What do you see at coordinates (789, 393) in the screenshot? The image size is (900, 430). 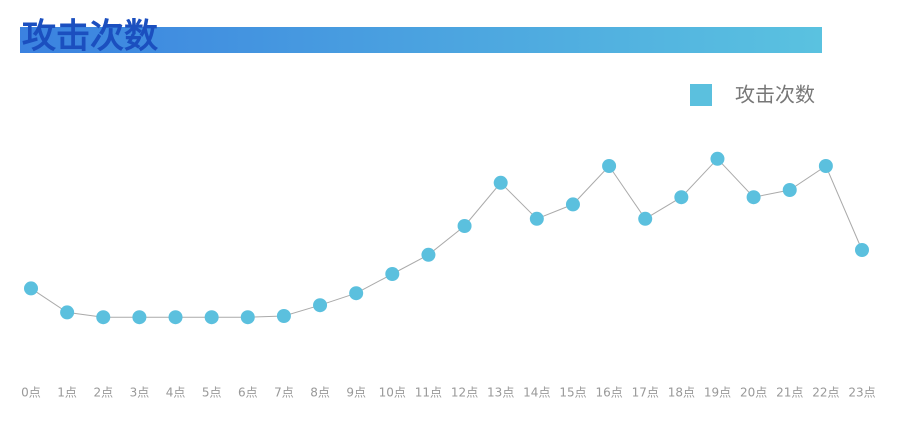 I see `x-tick-label: 21点` at bounding box center [789, 393].